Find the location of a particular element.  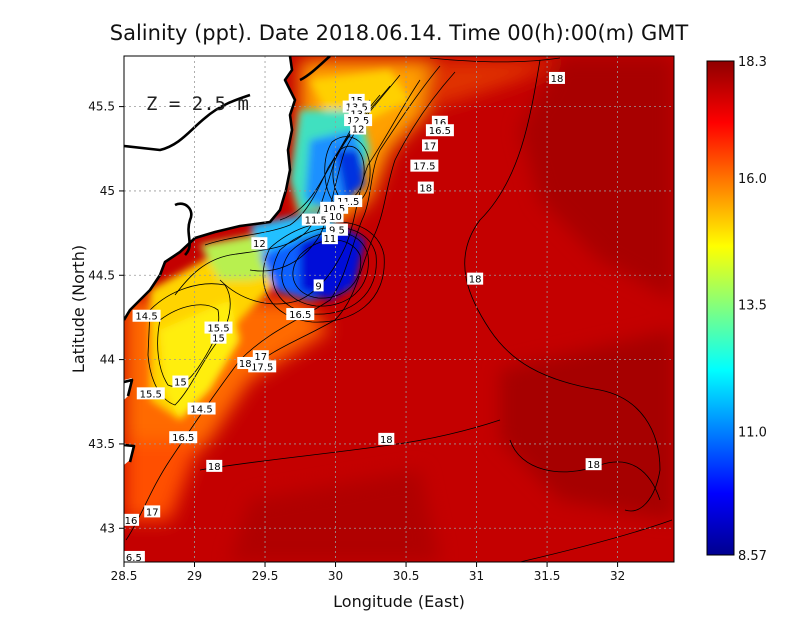

contour-label: 9 is located at coordinates (318, 286).